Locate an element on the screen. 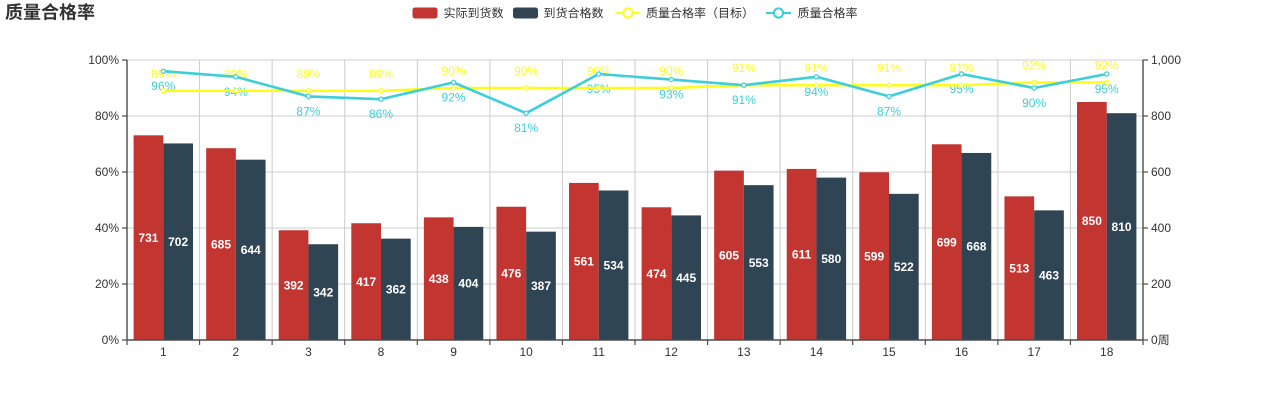 The width and height of the screenshot is (1270, 405). svg-text: 850 is located at coordinates (1092, 221).